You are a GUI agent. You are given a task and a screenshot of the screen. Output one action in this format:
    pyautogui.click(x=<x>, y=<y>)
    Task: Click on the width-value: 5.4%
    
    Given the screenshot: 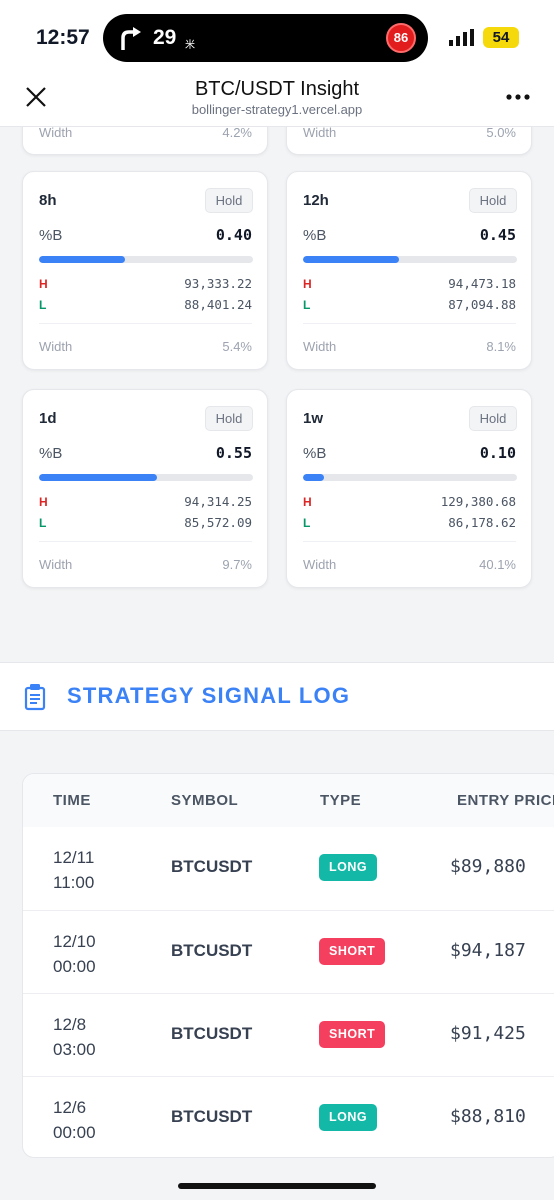 What is the action you would take?
    pyautogui.click(x=237, y=346)
    